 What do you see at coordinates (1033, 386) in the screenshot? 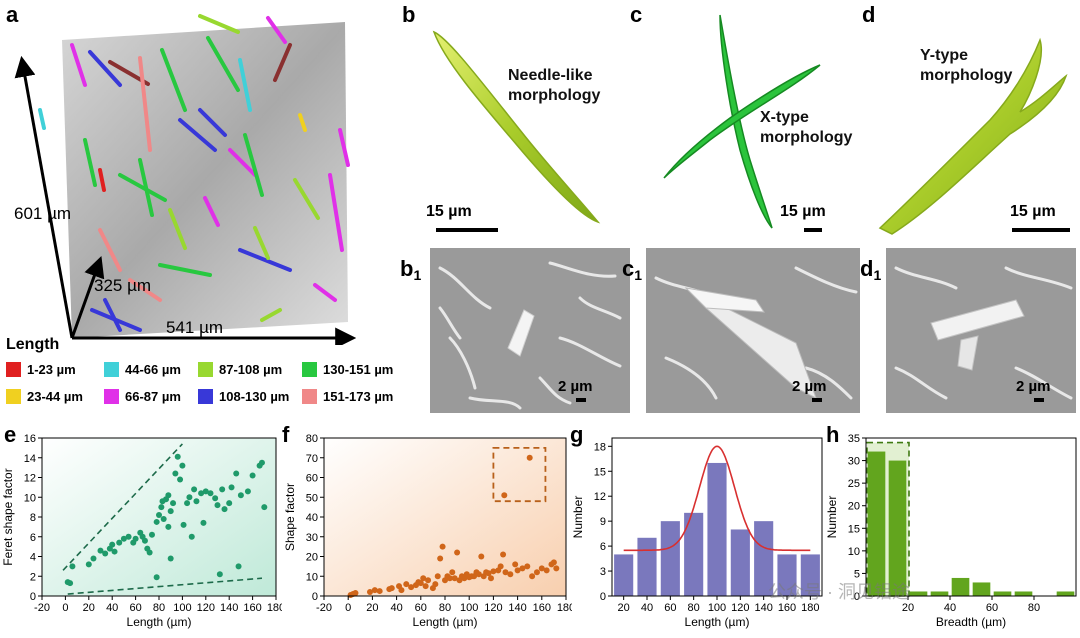
I see `sem-d1-scale-text: 2 µm` at bounding box center [1033, 386].